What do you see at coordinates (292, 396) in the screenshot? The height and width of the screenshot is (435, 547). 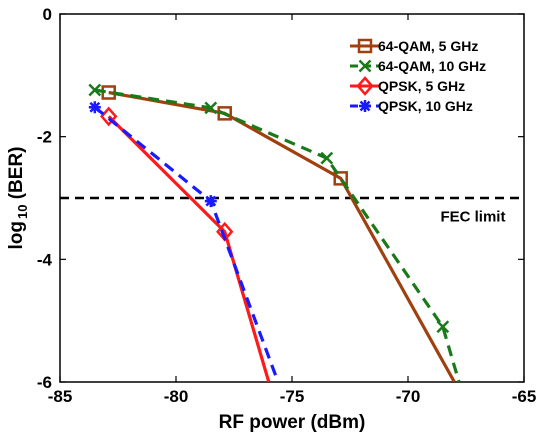 I see `x-tick-label: -75` at bounding box center [292, 396].